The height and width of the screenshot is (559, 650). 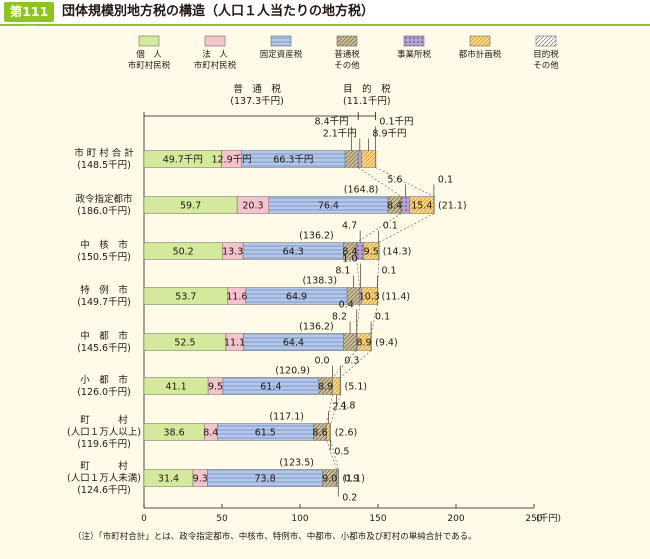 What do you see at coordinates (414, 54) in the screenshot?
I see `legend-label: 事業所税` at bounding box center [414, 54].